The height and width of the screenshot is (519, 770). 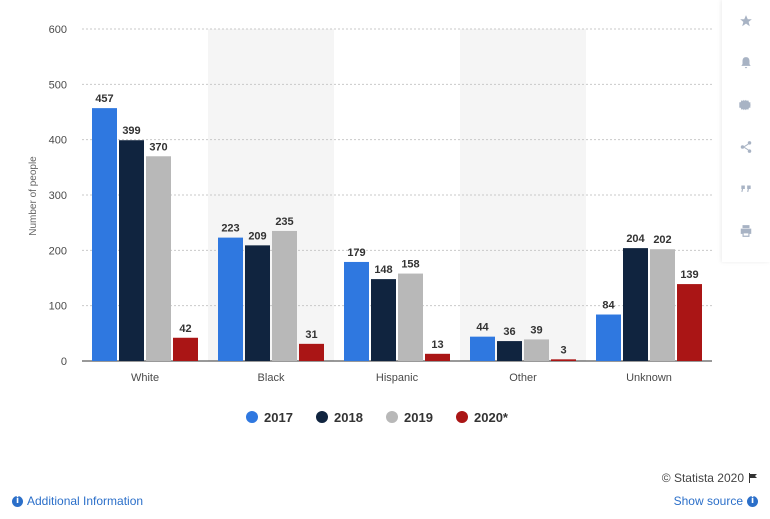 I want to click on show-source-link: Show source i, so click(x=716, y=501).